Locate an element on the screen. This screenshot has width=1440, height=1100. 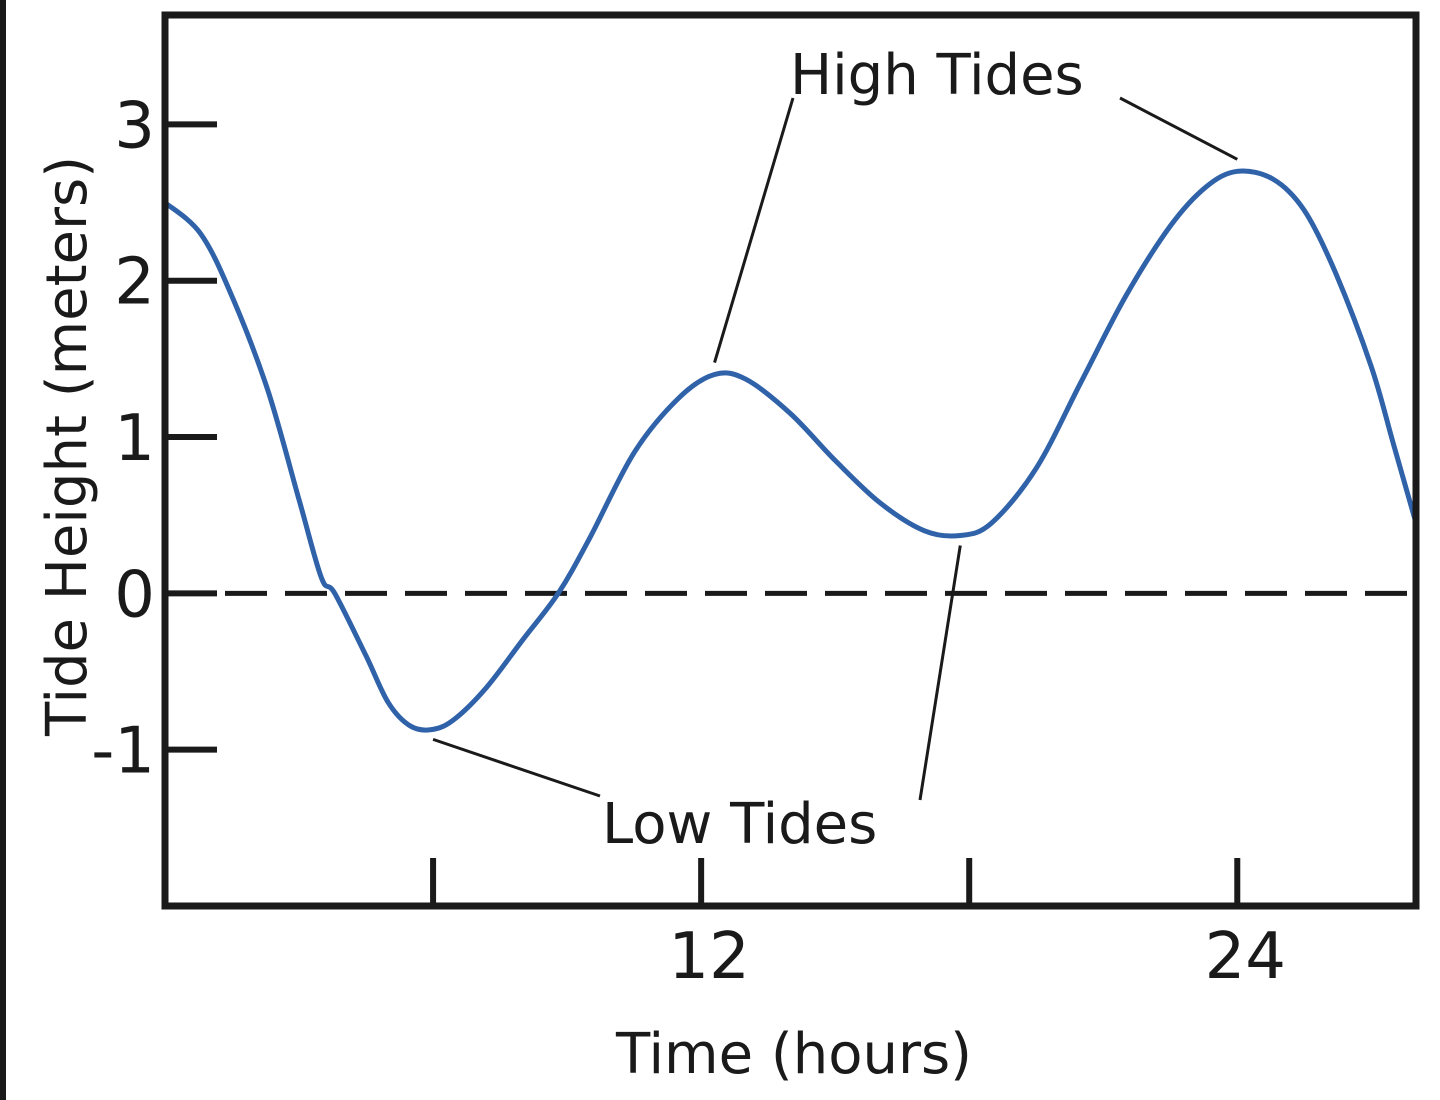
low-tides-label: Low Tides is located at coordinates (739, 824).